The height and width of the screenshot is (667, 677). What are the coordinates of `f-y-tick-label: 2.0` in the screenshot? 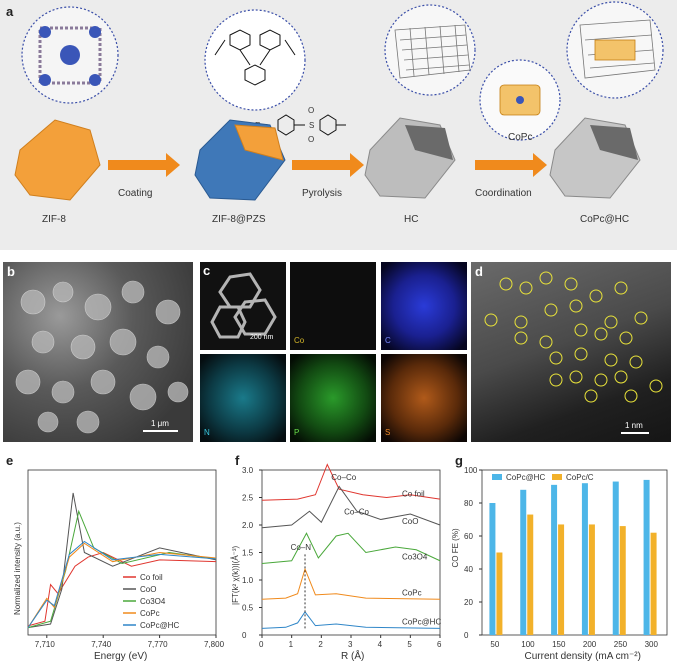 It's located at (248, 525).